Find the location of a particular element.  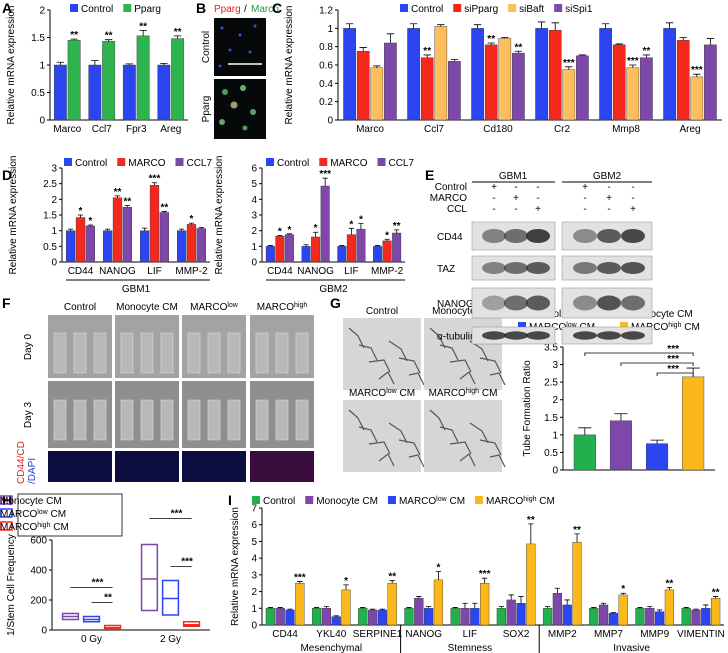

row-label: Day 0 is located at coordinates (28, 347).